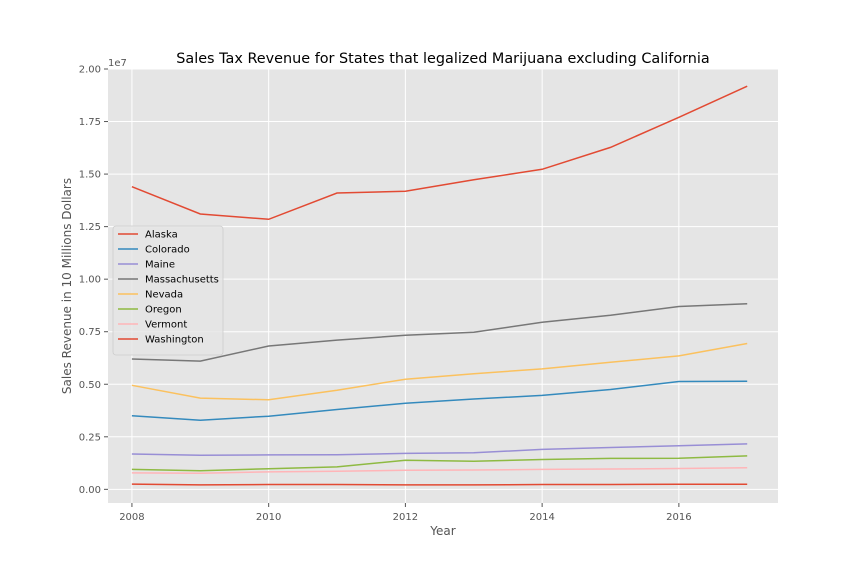 This screenshot has height=576, width=864. Describe the element at coordinates (268, 517) in the screenshot. I see `x-tick-label: 2010` at that location.